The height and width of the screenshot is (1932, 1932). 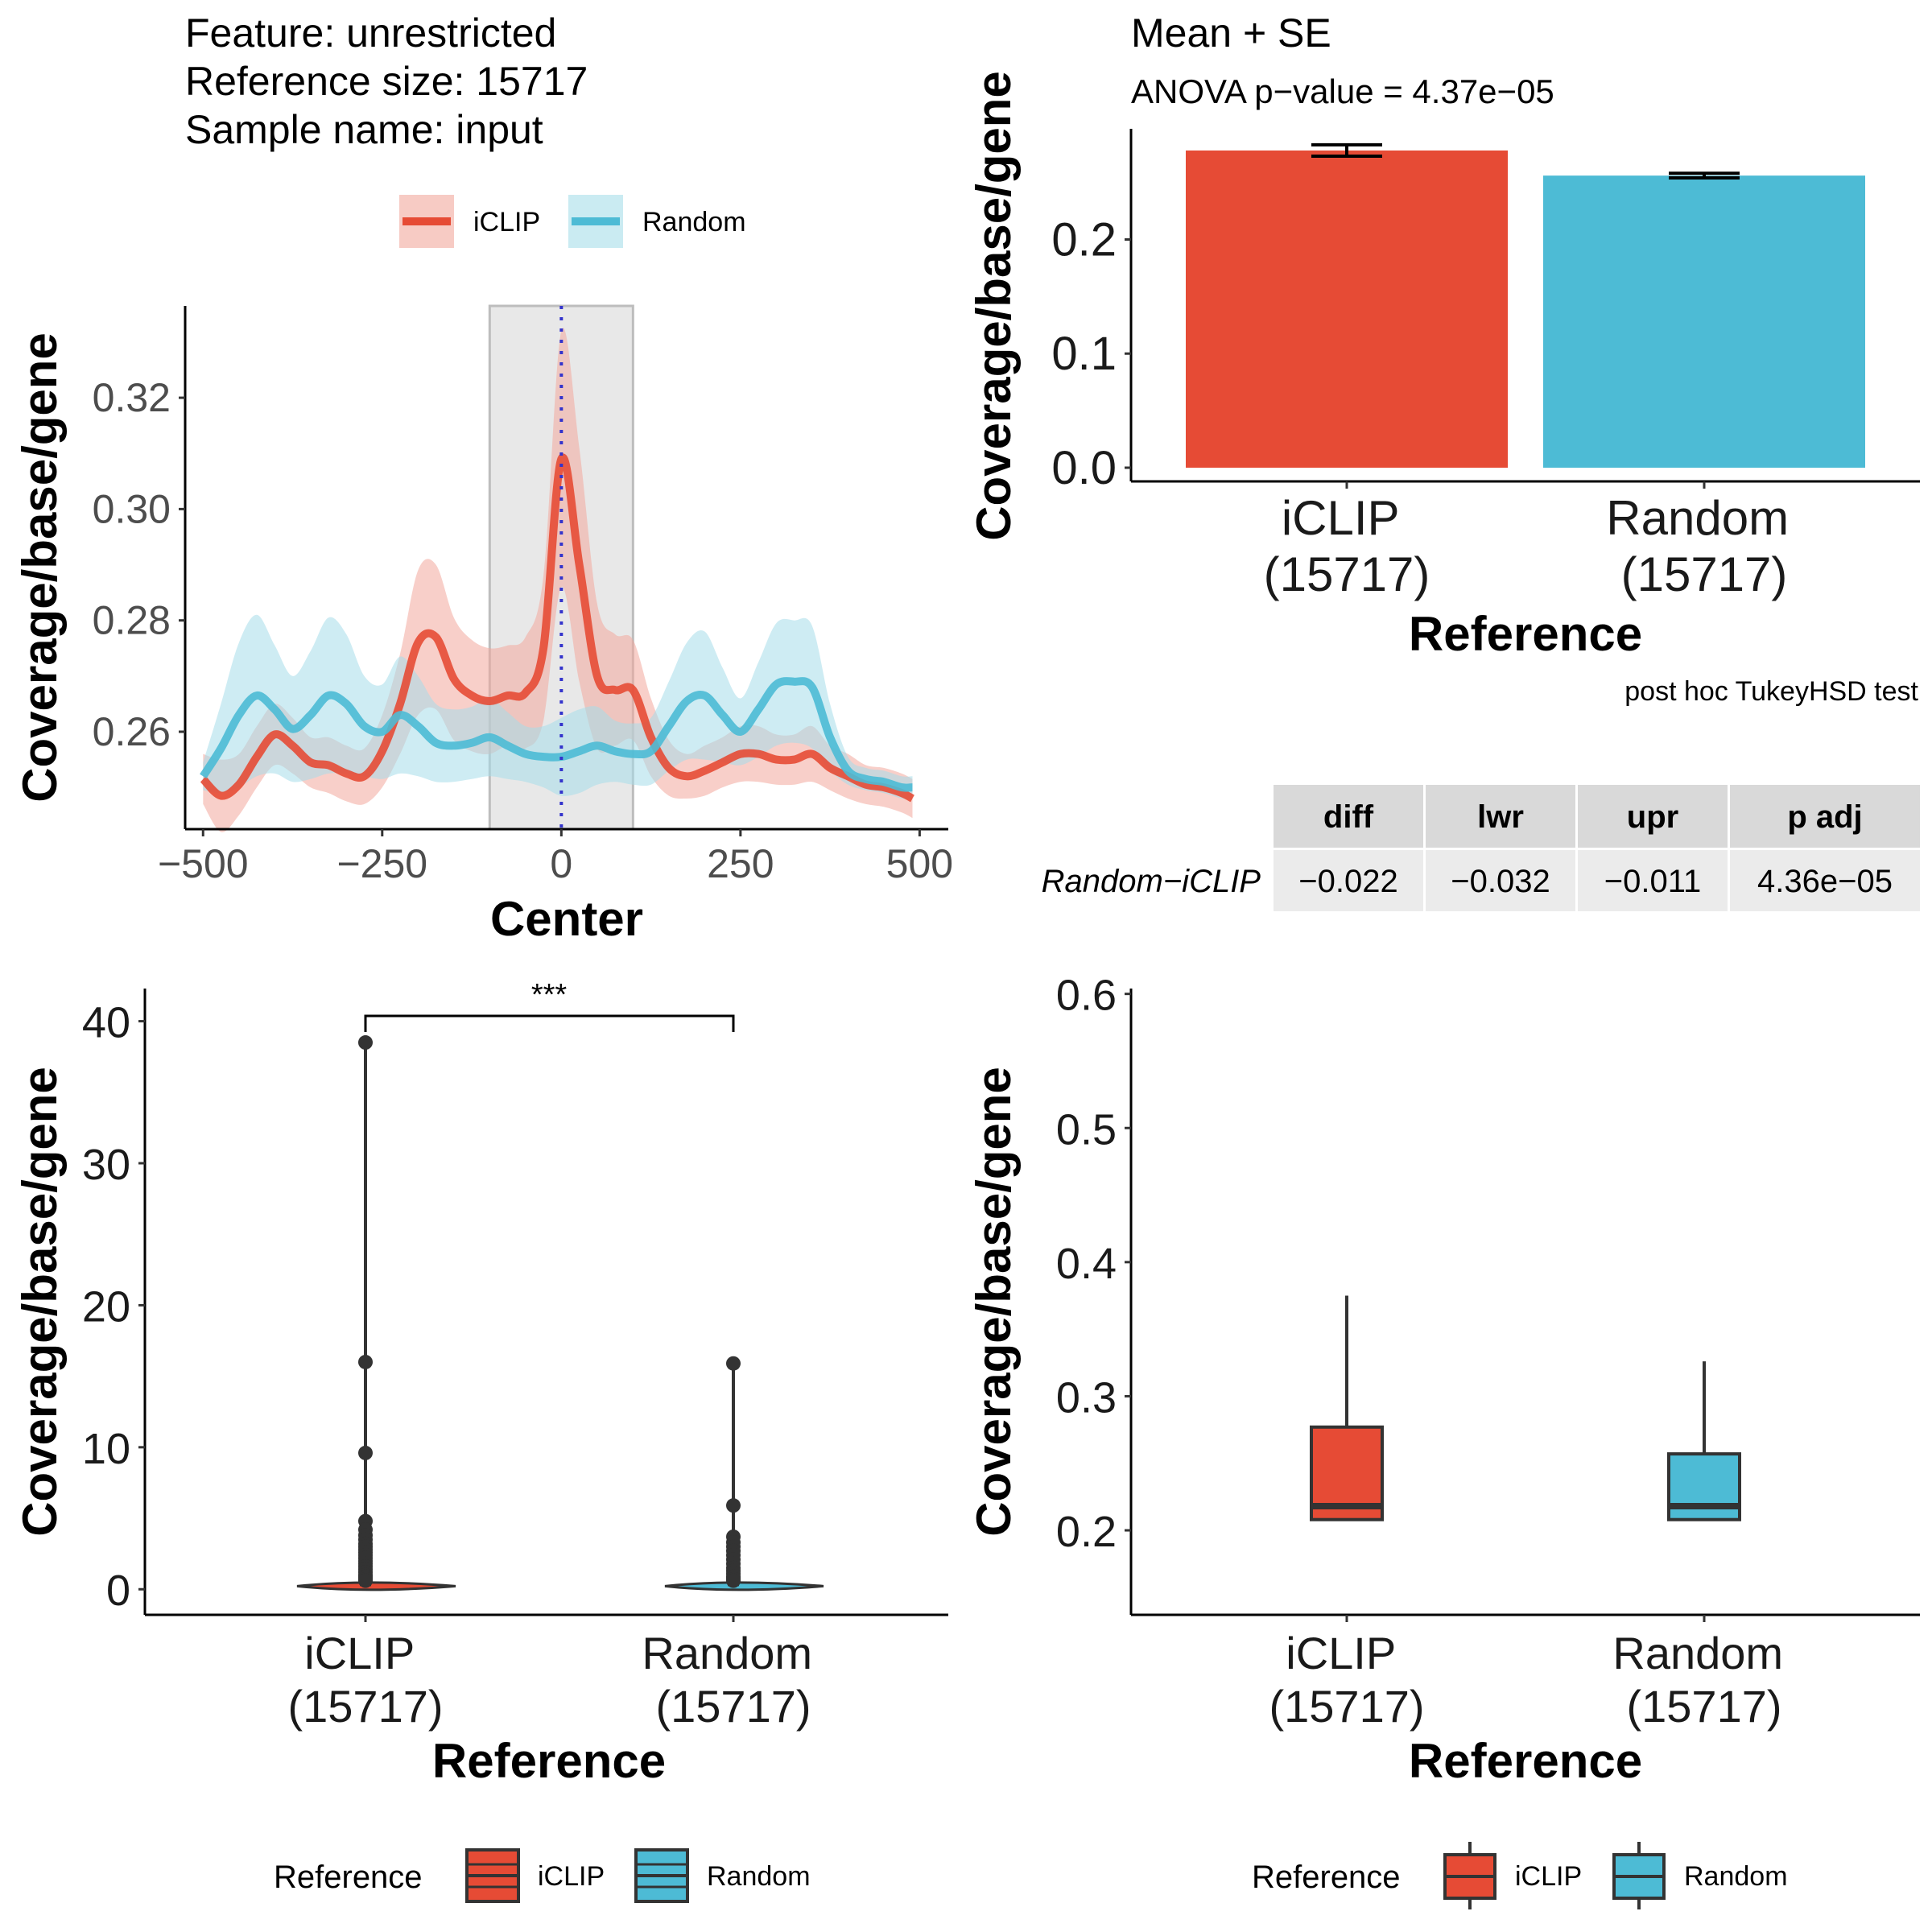 I want to click on ribbon-iclip, so click(x=558, y=580).